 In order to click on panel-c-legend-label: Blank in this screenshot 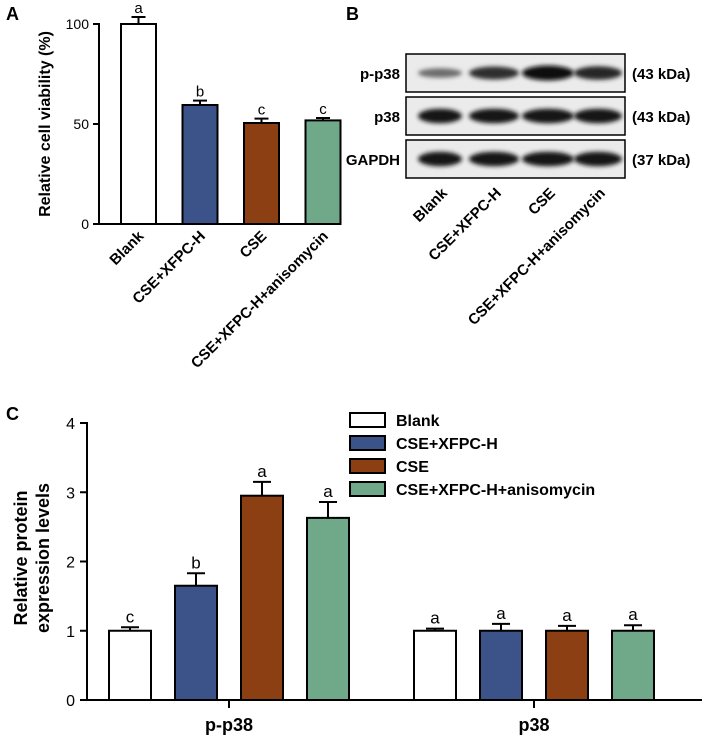, I will do `click(418, 421)`.